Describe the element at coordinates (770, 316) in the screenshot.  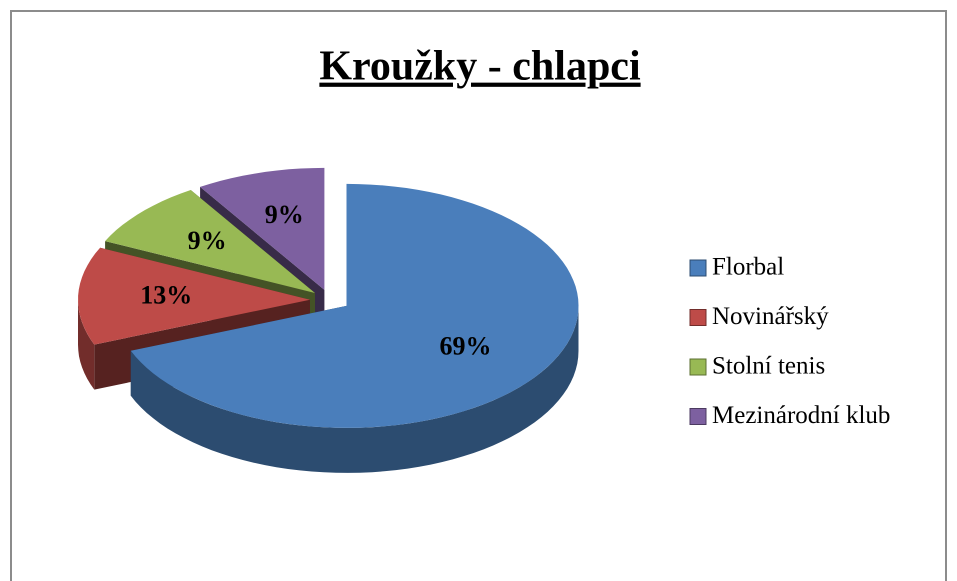
I see `legend-label: Novinářský` at that location.